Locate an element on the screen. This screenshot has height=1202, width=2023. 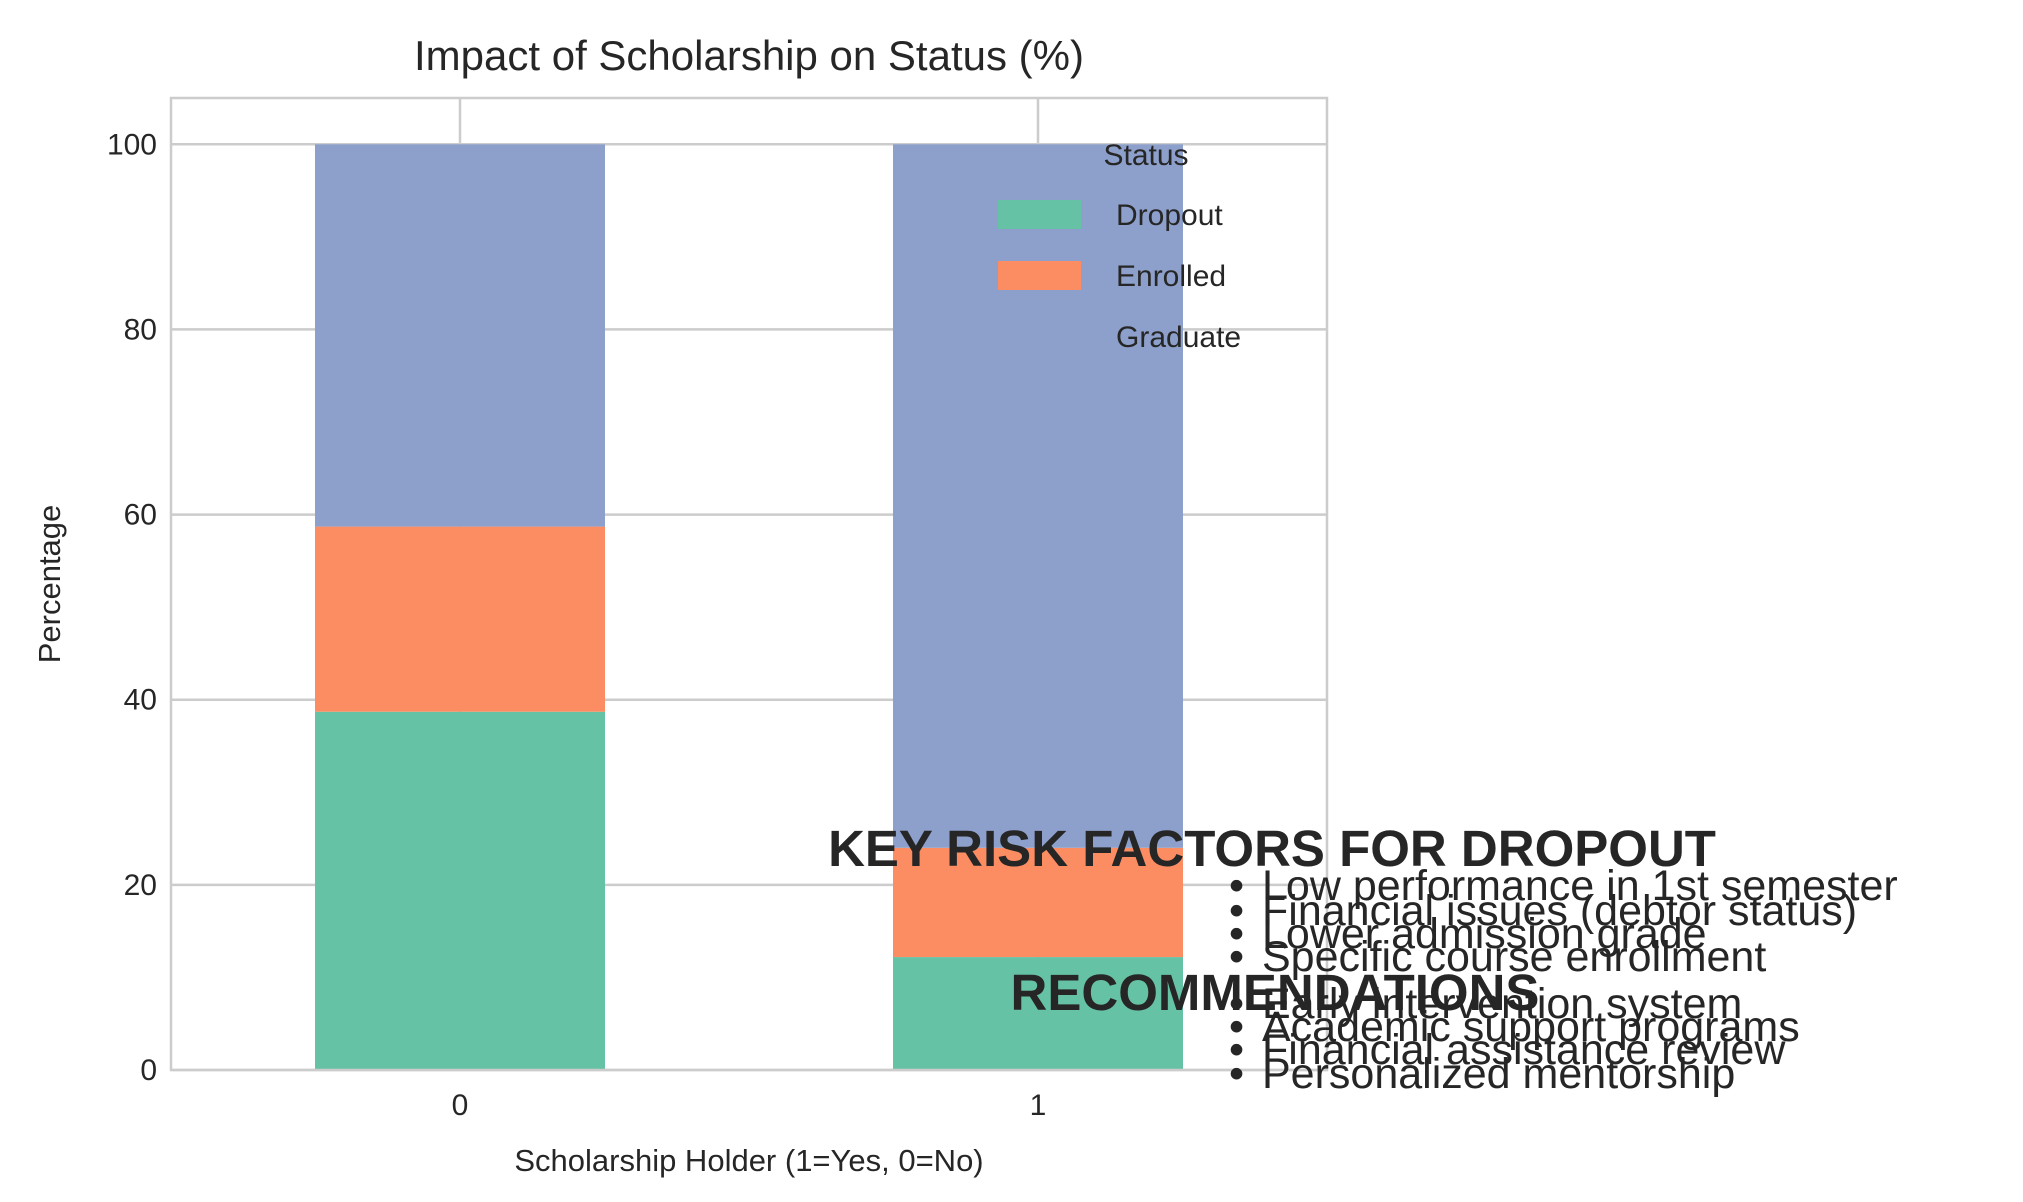
risk-factor-item: • Lower admission grade is located at coordinates (1468, 934).